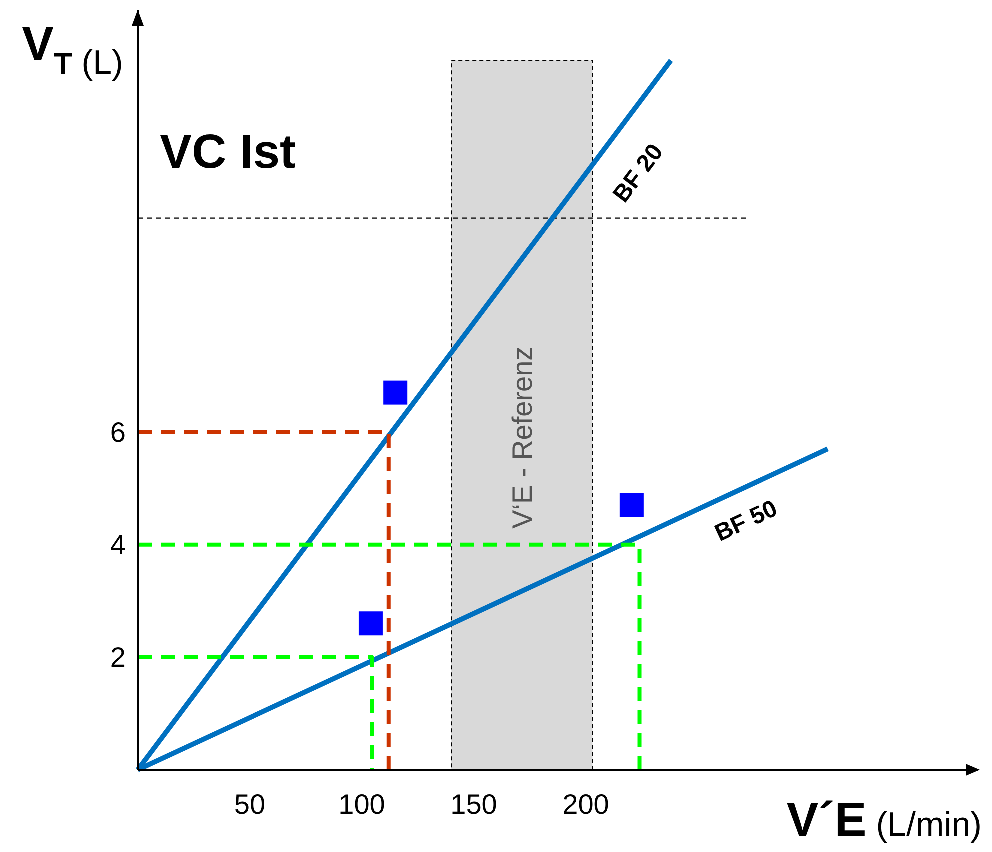 Image resolution: width=992 pixels, height=852 pixels. I want to click on x-tick-label: 100, so click(362, 804).